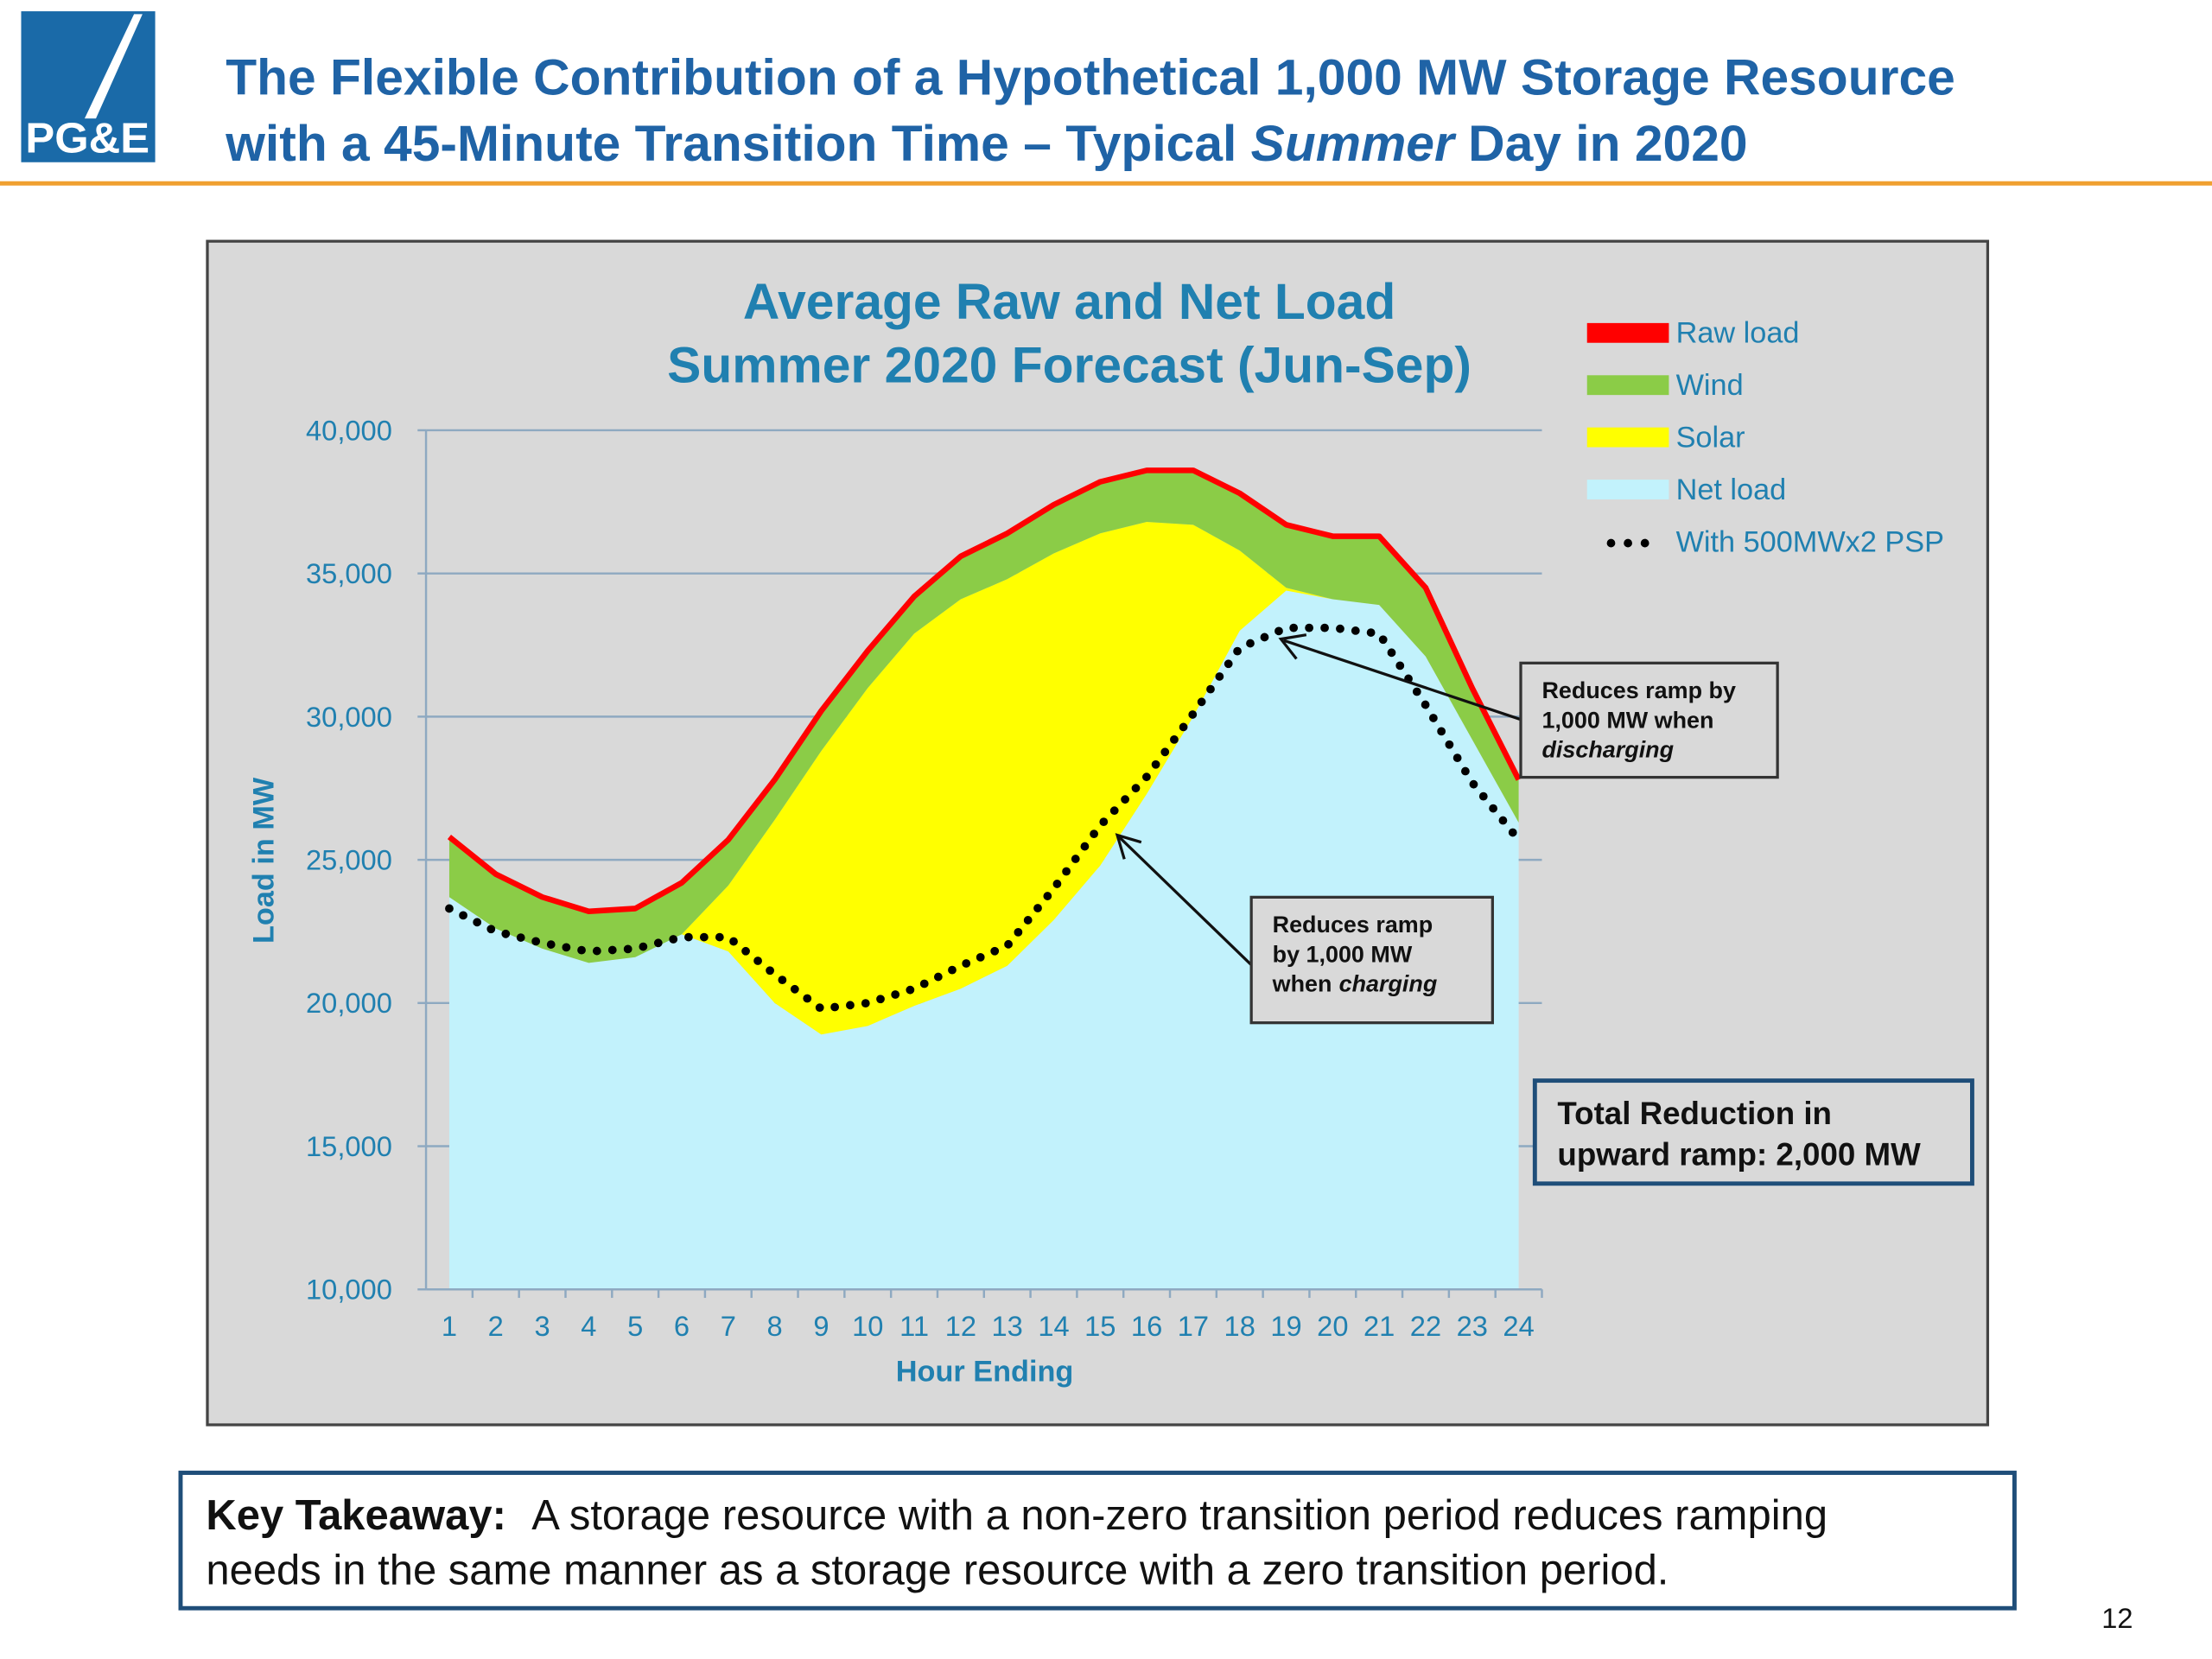  What do you see at coordinates (1738, 333) in the screenshot?
I see `legend-label: Raw load` at bounding box center [1738, 333].